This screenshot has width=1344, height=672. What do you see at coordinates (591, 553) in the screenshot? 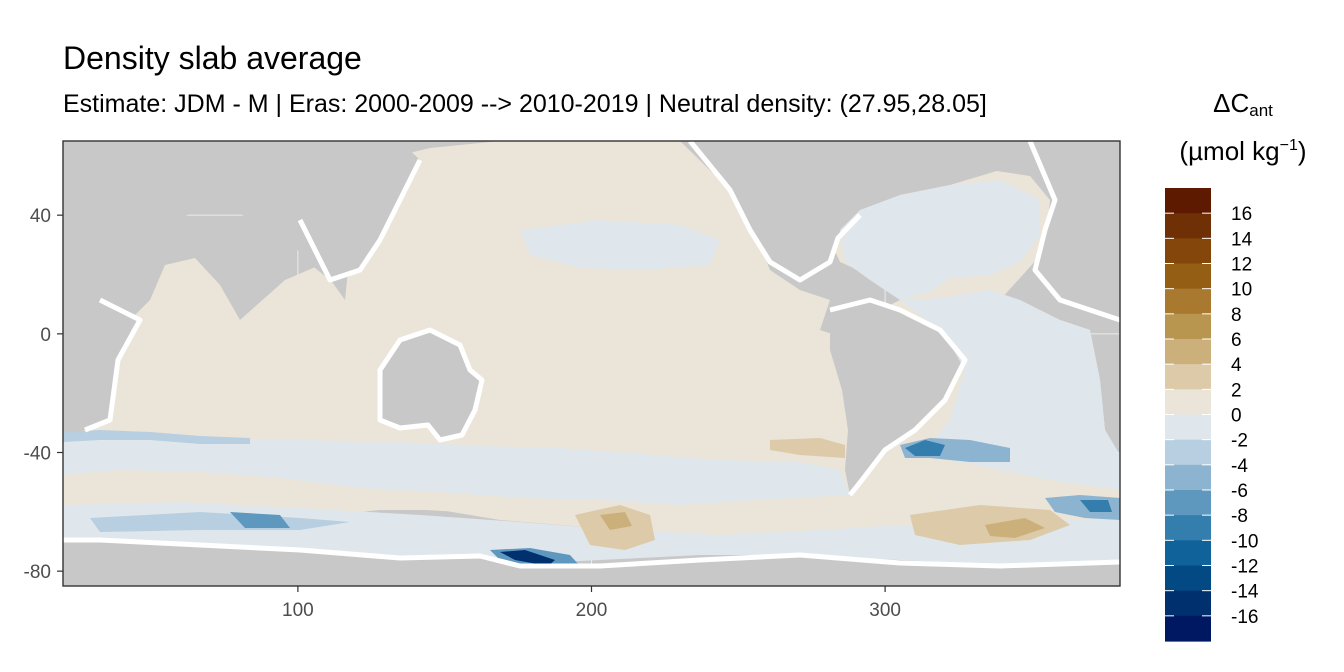
I see `coast-antarctica` at bounding box center [591, 553].